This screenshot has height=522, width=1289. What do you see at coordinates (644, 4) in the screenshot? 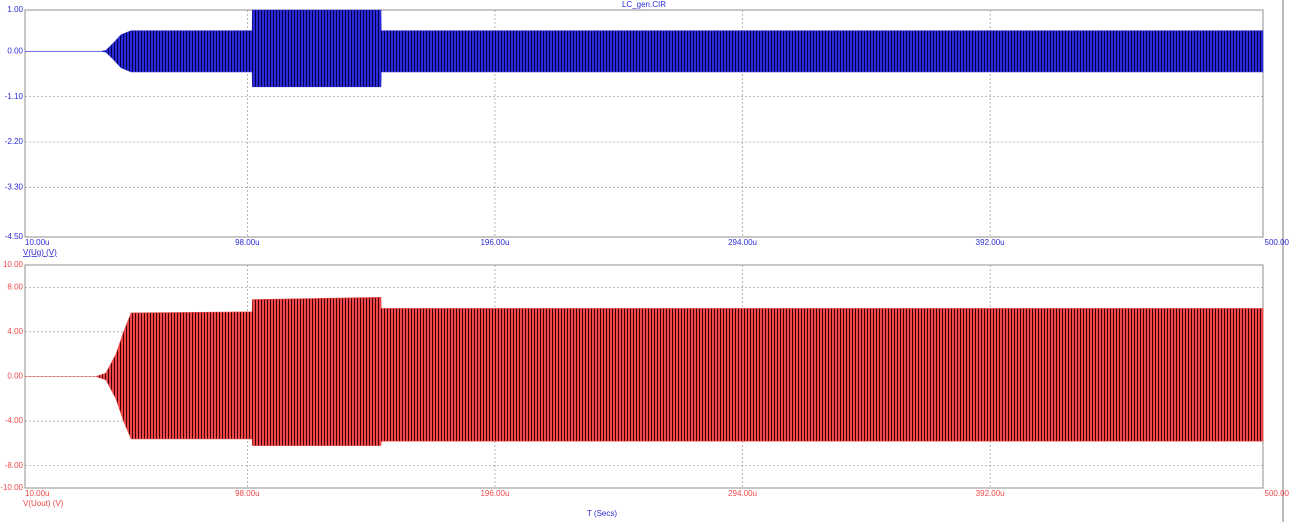
I see `chart-title: LC_gen.CIR` at bounding box center [644, 4].